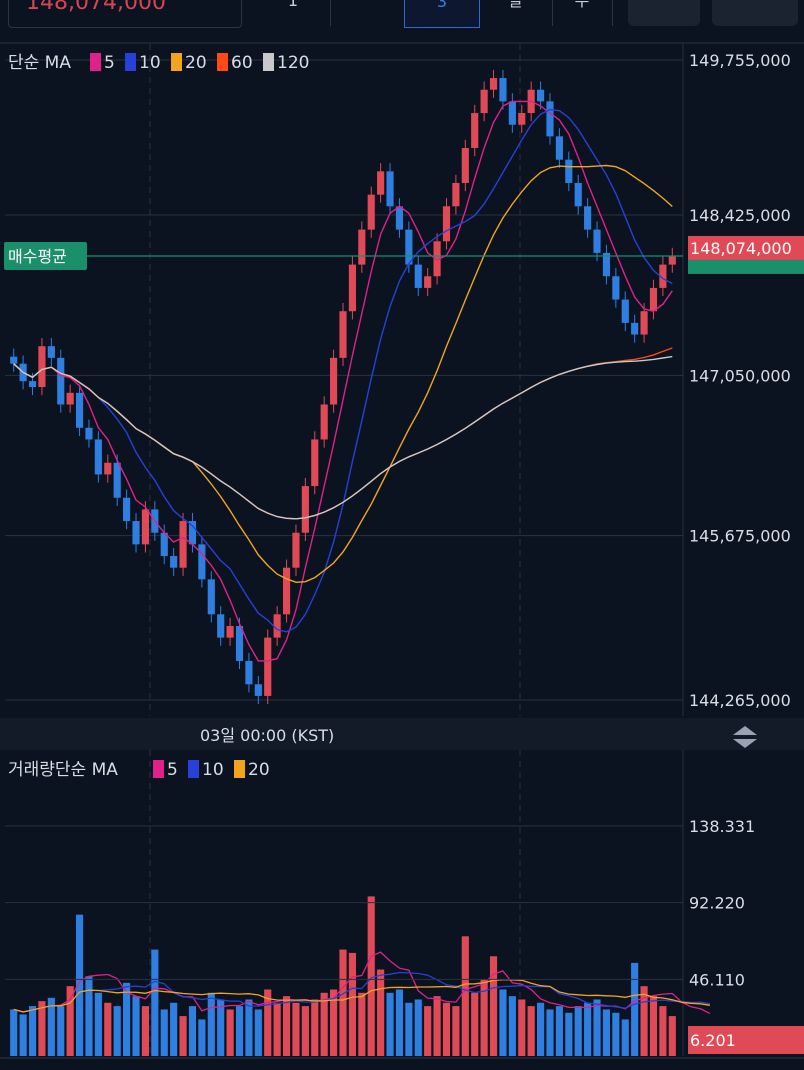 This screenshot has width=804, height=1070. Describe the element at coordinates (63, 770) in the screenshot. I see `volume-ma-title: 거래량단순 MA` at that location.